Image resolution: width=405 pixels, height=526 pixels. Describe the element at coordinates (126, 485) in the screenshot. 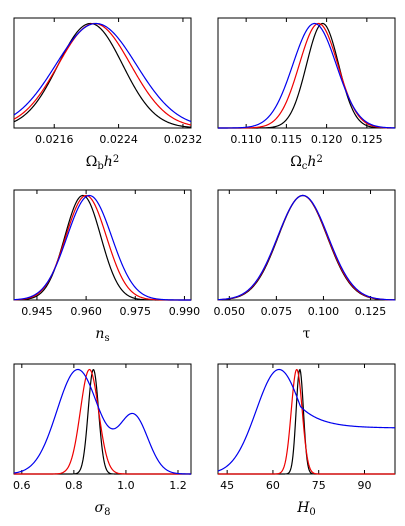

I see `x-tick-label: 1.0` at that location.